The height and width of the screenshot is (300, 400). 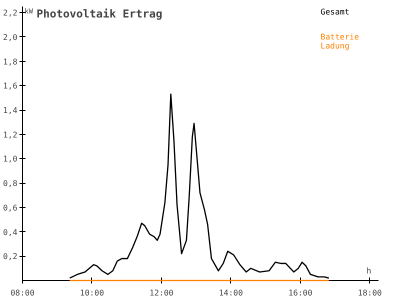 I want to click on x-tick-label: 14:00, so click(x=231, y=293).